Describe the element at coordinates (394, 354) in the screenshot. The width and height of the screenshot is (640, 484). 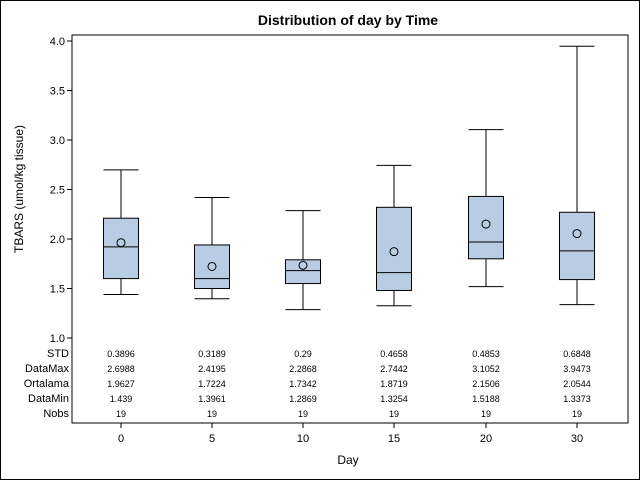
I see `stat-value: 0.4658` at that location.